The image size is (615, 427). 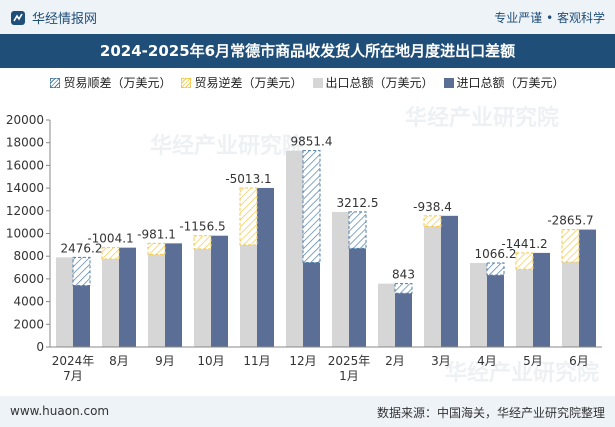 What do you see at coordinates (202, 227) in the screenshot?
I see `balance-label: -1156.5` at bounding box center [202, 227].